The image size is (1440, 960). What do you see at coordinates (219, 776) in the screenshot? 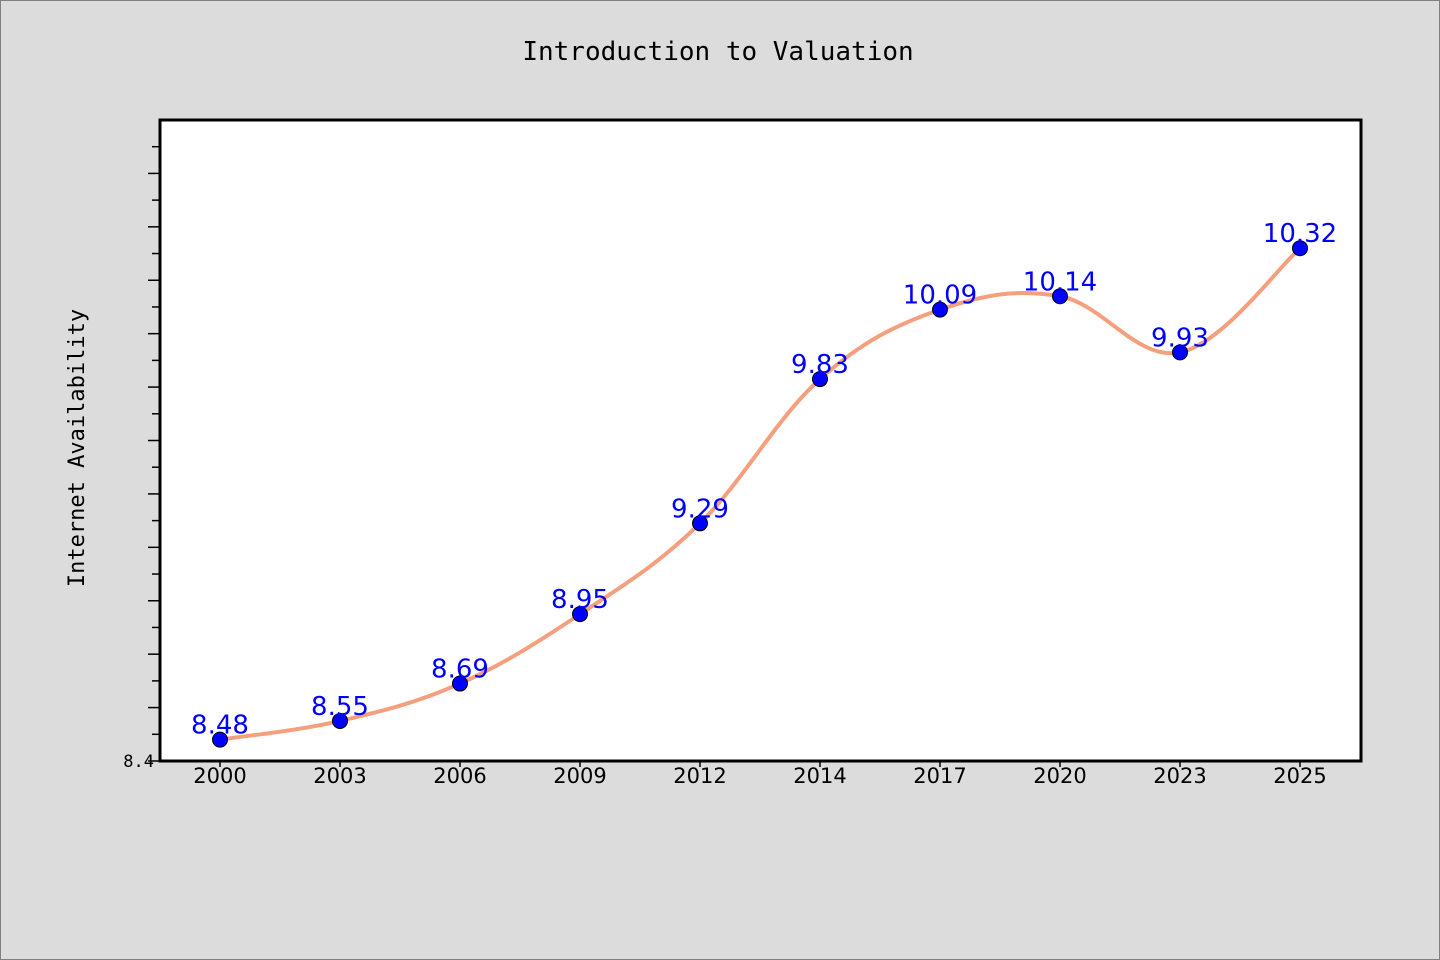
I see `x-tick-label: 2000` at bounding box center [219, 776].